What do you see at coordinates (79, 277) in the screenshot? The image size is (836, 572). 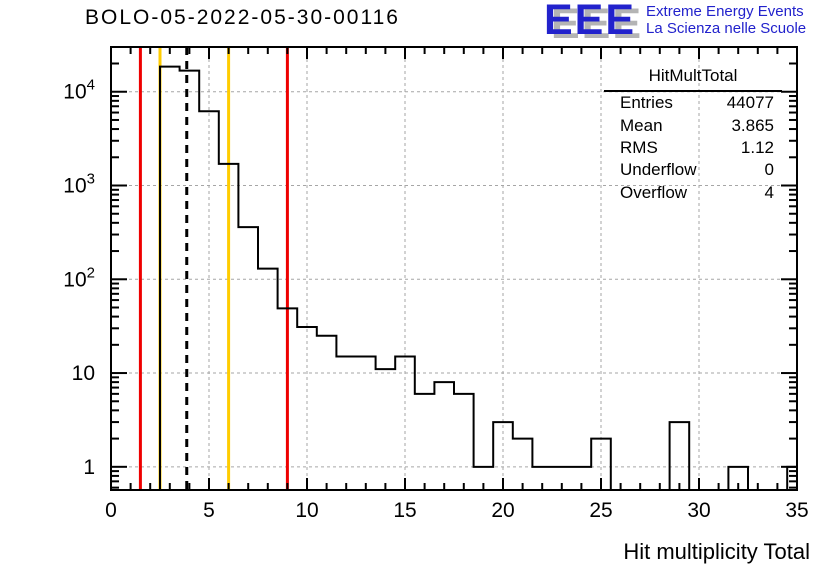 I see `svg-text: 10²` at bounding box center [79, 277].